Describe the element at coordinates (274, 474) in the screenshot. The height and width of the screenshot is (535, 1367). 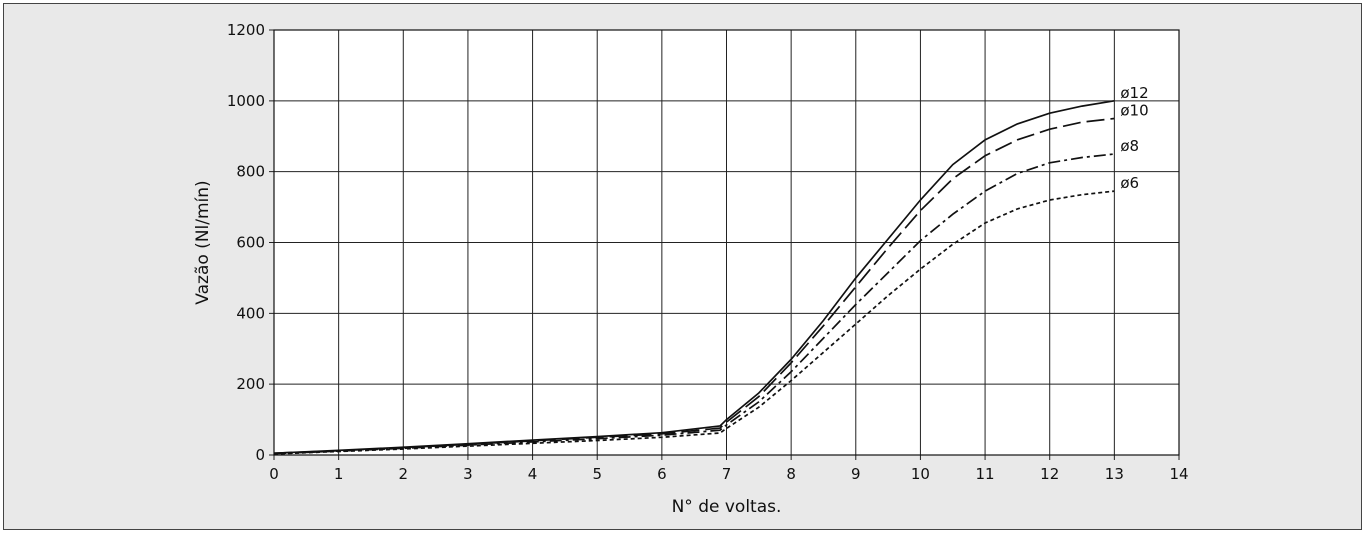
I see `x-tick-label: 0` at that location.